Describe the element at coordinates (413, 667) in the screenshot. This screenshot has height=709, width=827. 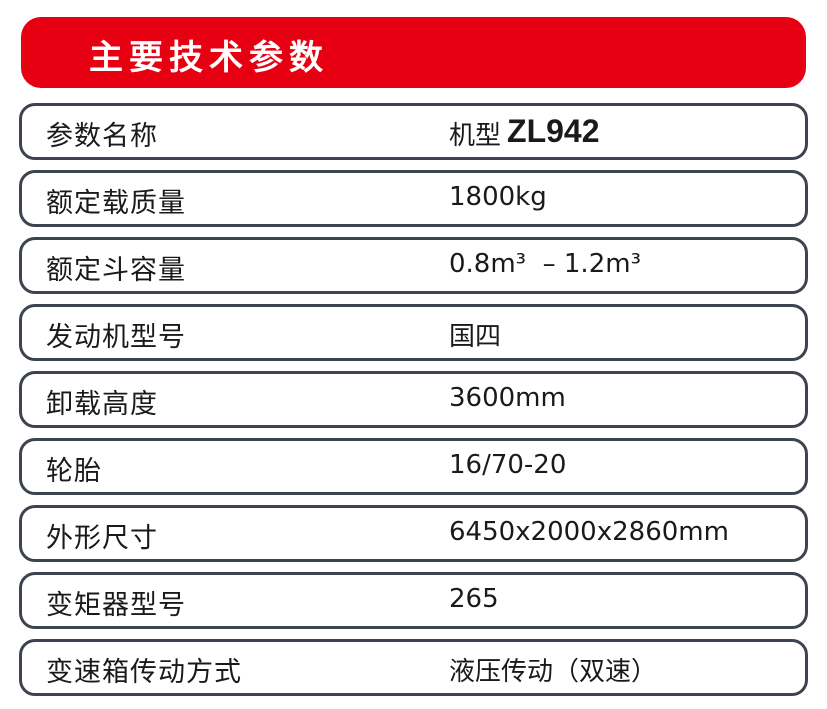
I see `table-row: 变速箱传动方式 液压传动（双速）` at that location.